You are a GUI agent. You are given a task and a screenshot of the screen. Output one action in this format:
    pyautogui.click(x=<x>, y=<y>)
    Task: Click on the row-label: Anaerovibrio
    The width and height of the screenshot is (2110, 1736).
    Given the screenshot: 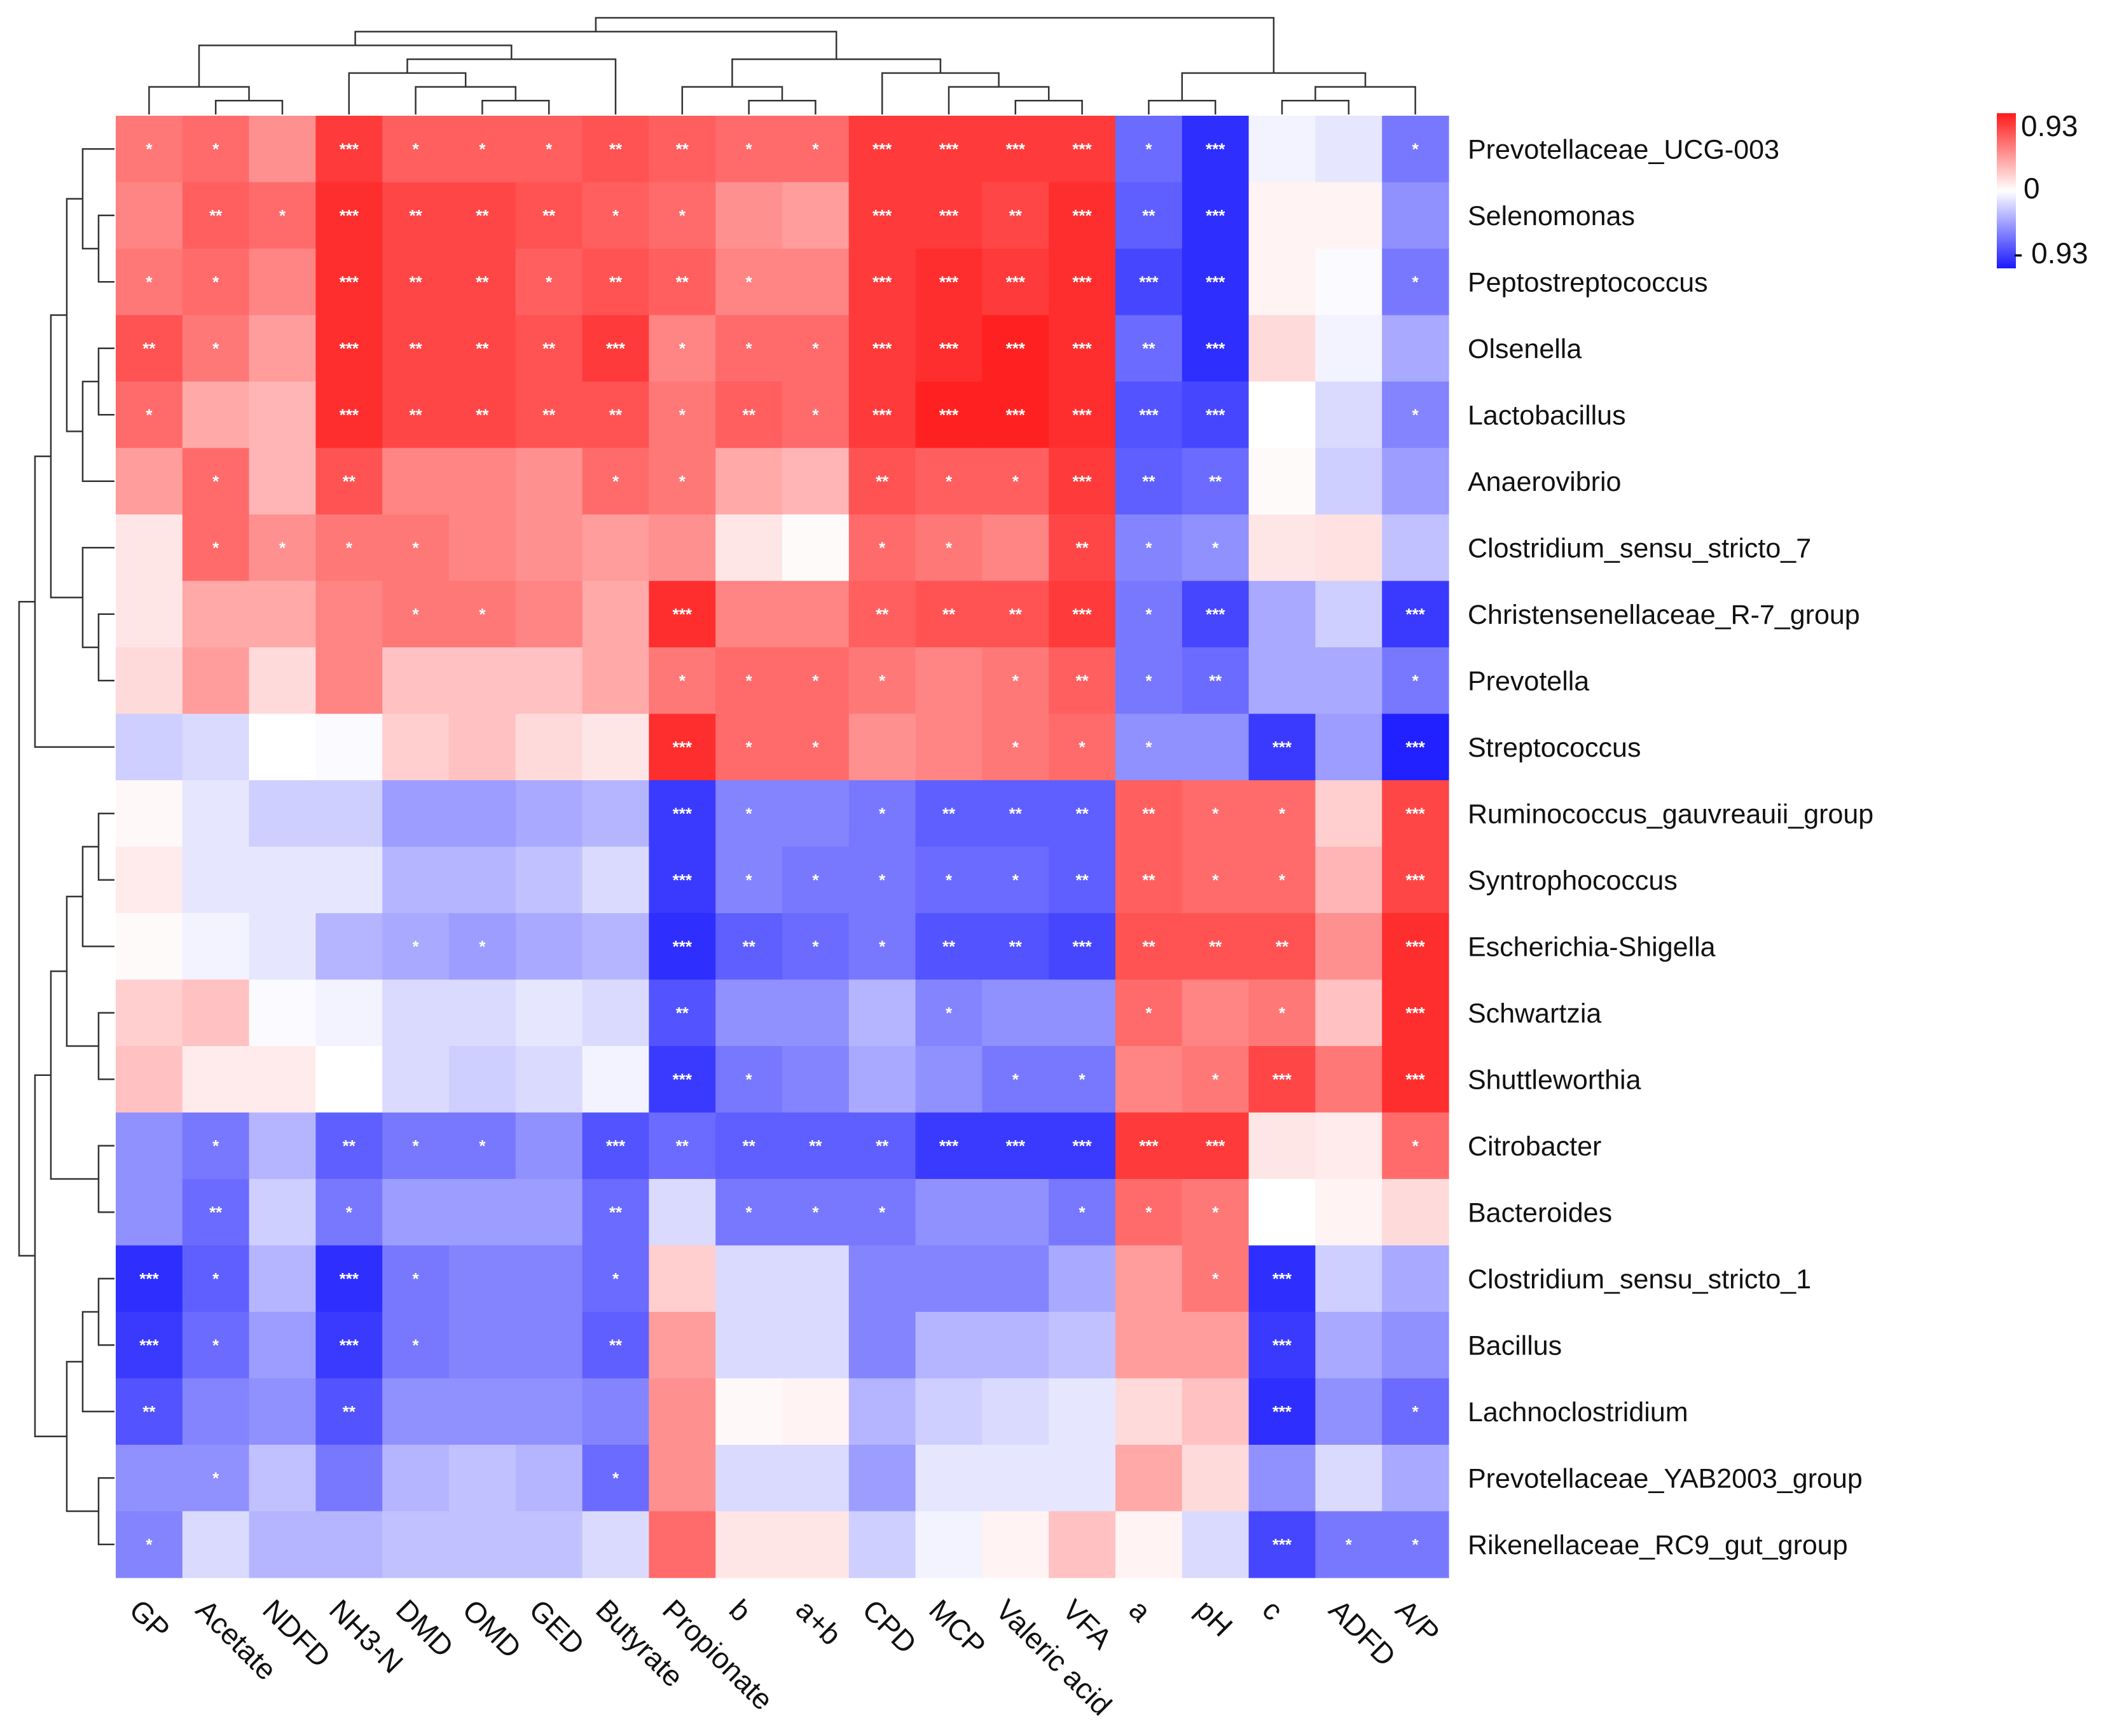 What is the action you would take?
    pyautogui.click(x=1544, y=482)
    